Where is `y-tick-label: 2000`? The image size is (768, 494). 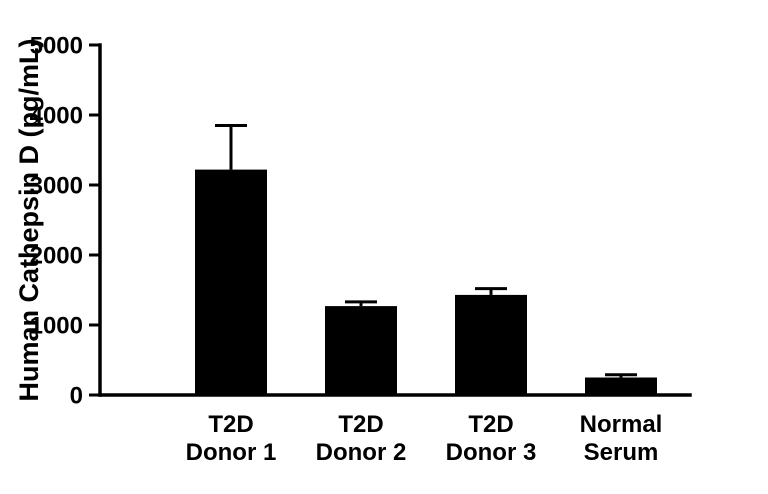
y-tick-label: 2000 is located at coordinates (56, 255).